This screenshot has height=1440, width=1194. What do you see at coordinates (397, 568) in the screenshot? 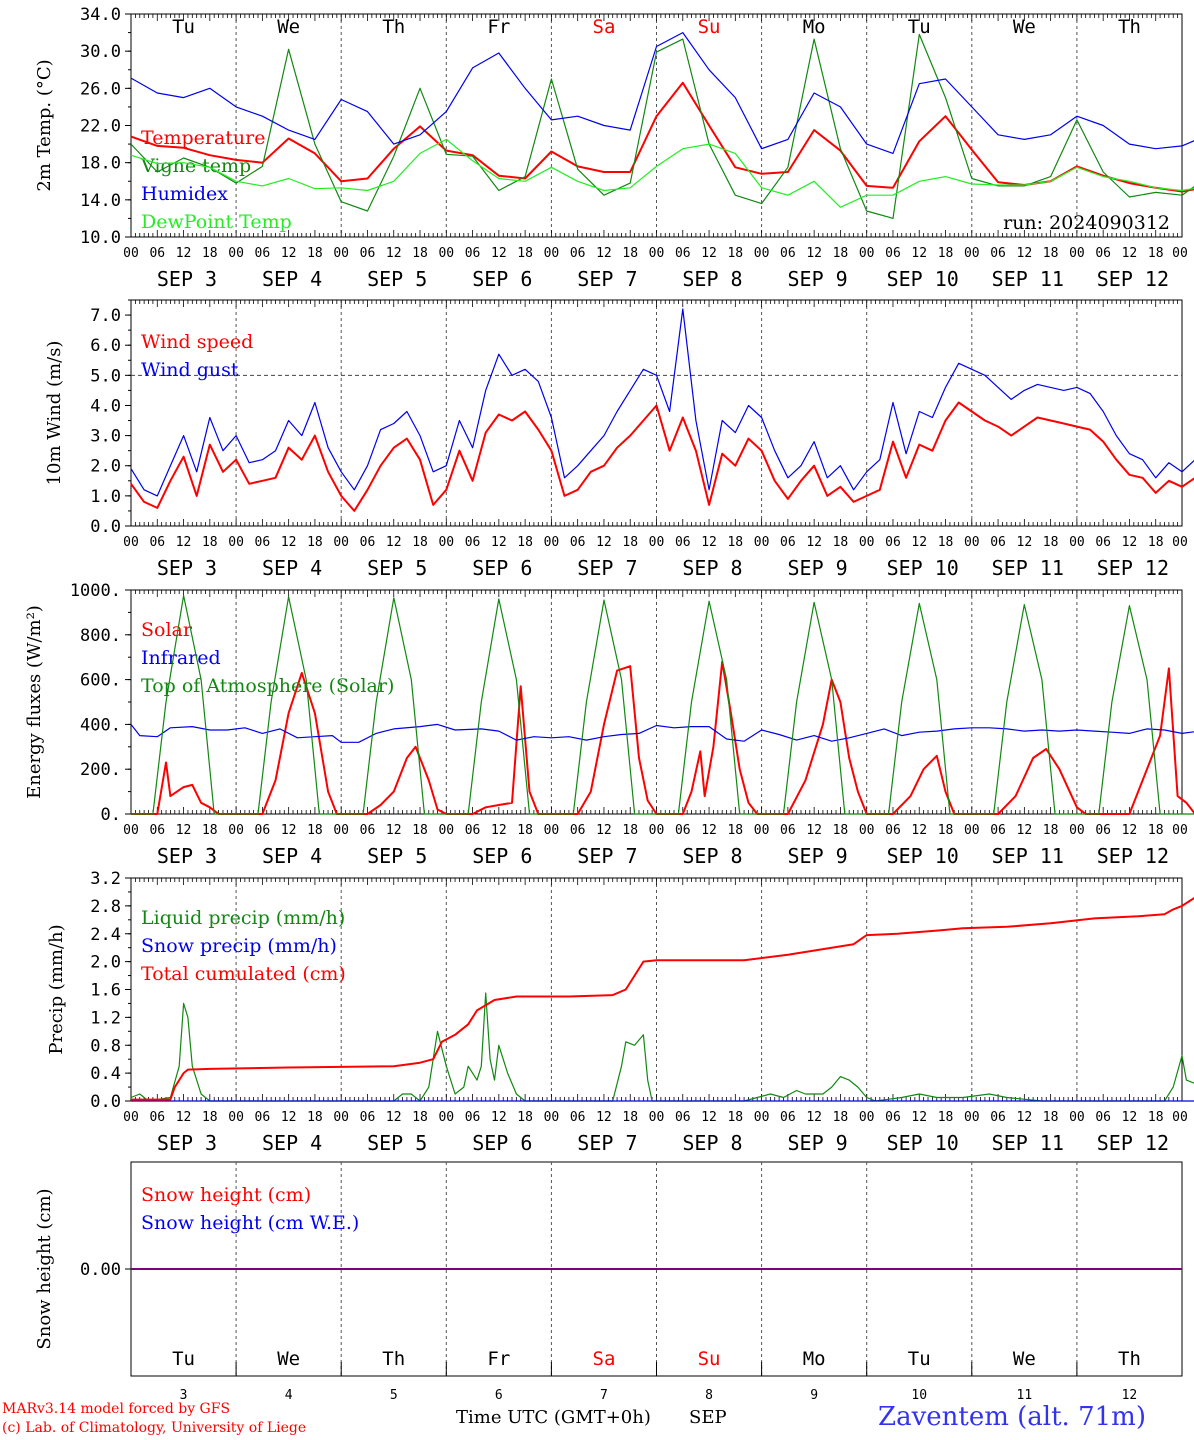
I see `date-label: SEP 5` at bounding box center [397, 568].